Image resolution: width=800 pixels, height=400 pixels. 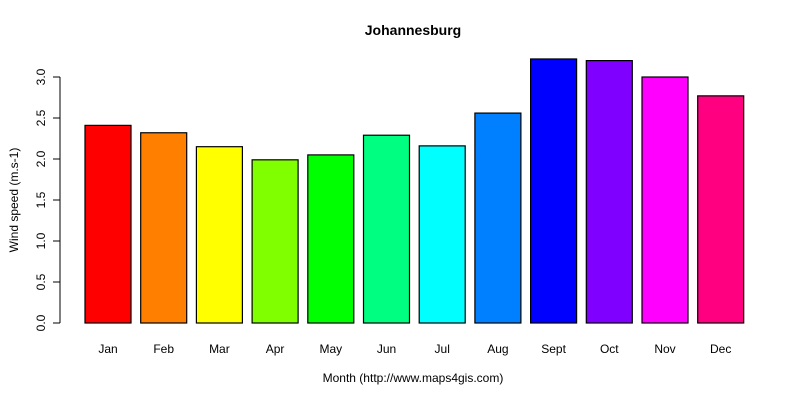 What do you see at coordinates (609, 349) in the screenshot?
I see `x-tick-label: Oct` at bounding box center [609, 349].